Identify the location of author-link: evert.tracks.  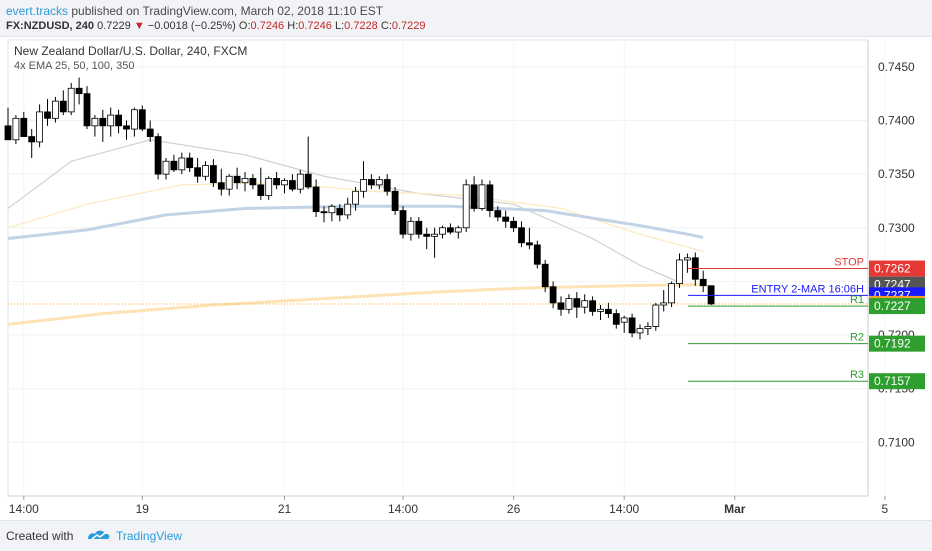
(37, 11).